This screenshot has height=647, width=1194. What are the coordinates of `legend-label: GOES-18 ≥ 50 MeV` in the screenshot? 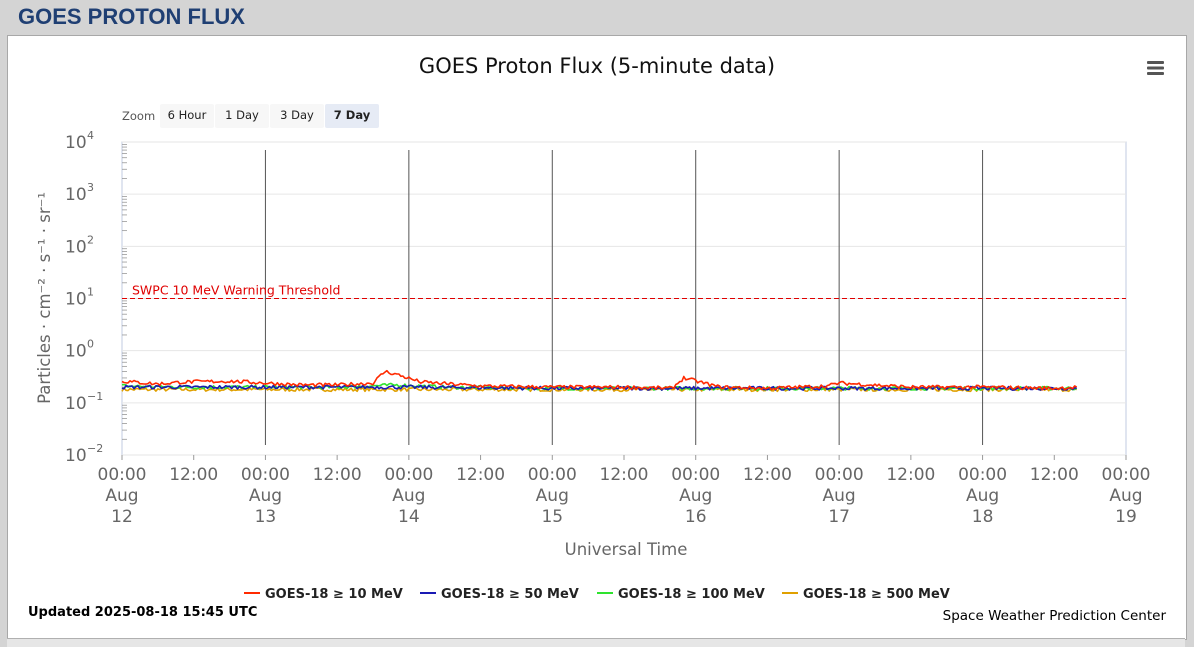 It's located at (510, 594).